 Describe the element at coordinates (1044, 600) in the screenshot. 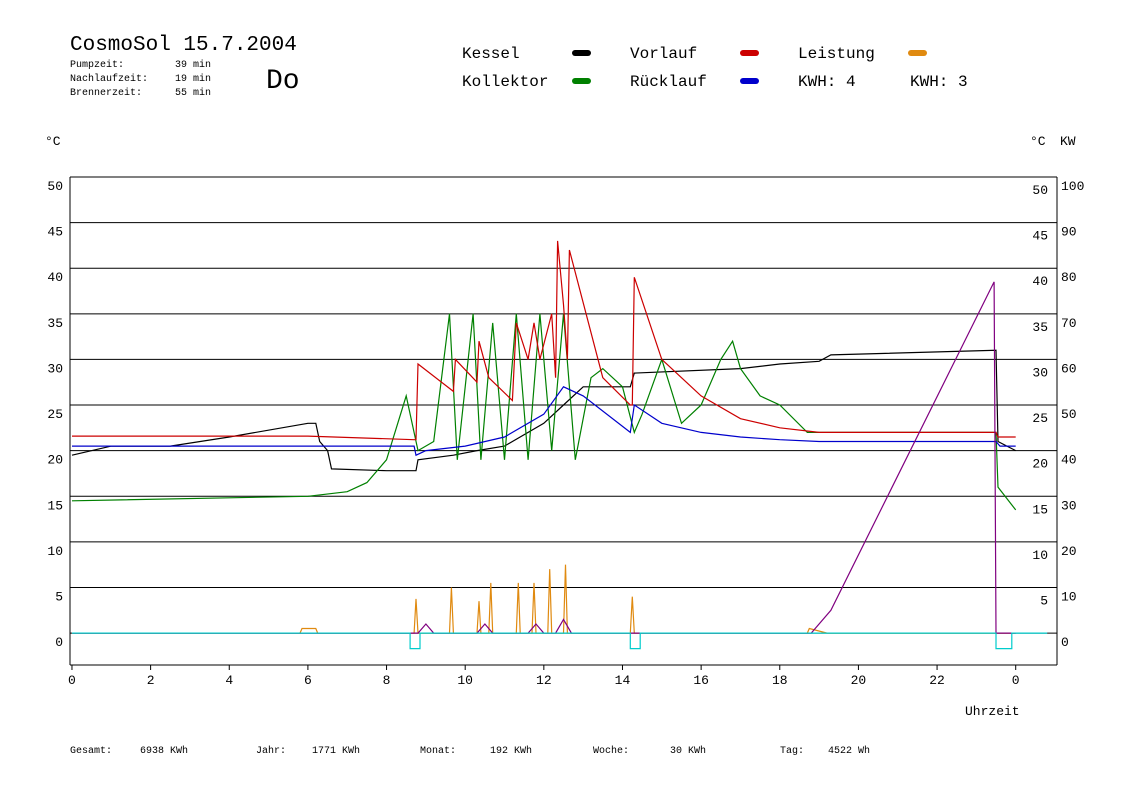

I see `y-right-tick-label: 5` at that location.